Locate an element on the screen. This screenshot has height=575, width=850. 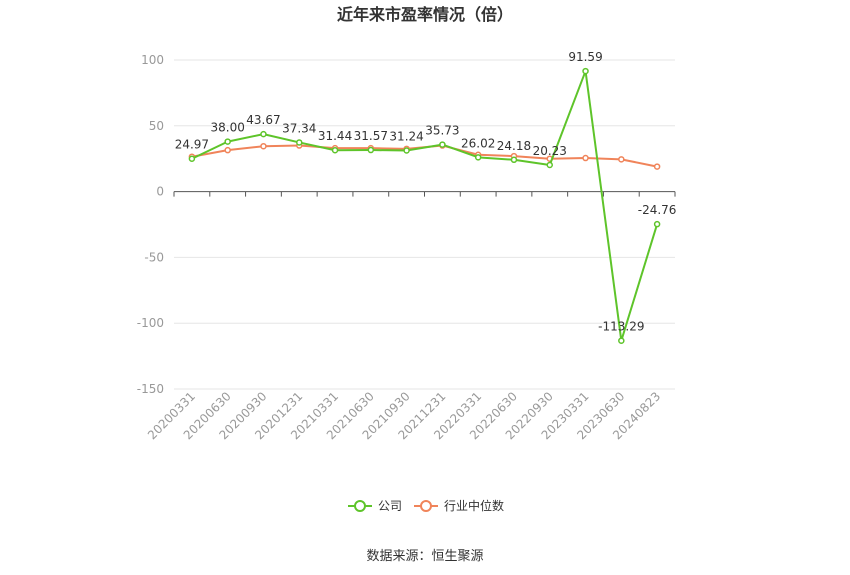
data-label: 37.34 is located at coordinates (299, 128).